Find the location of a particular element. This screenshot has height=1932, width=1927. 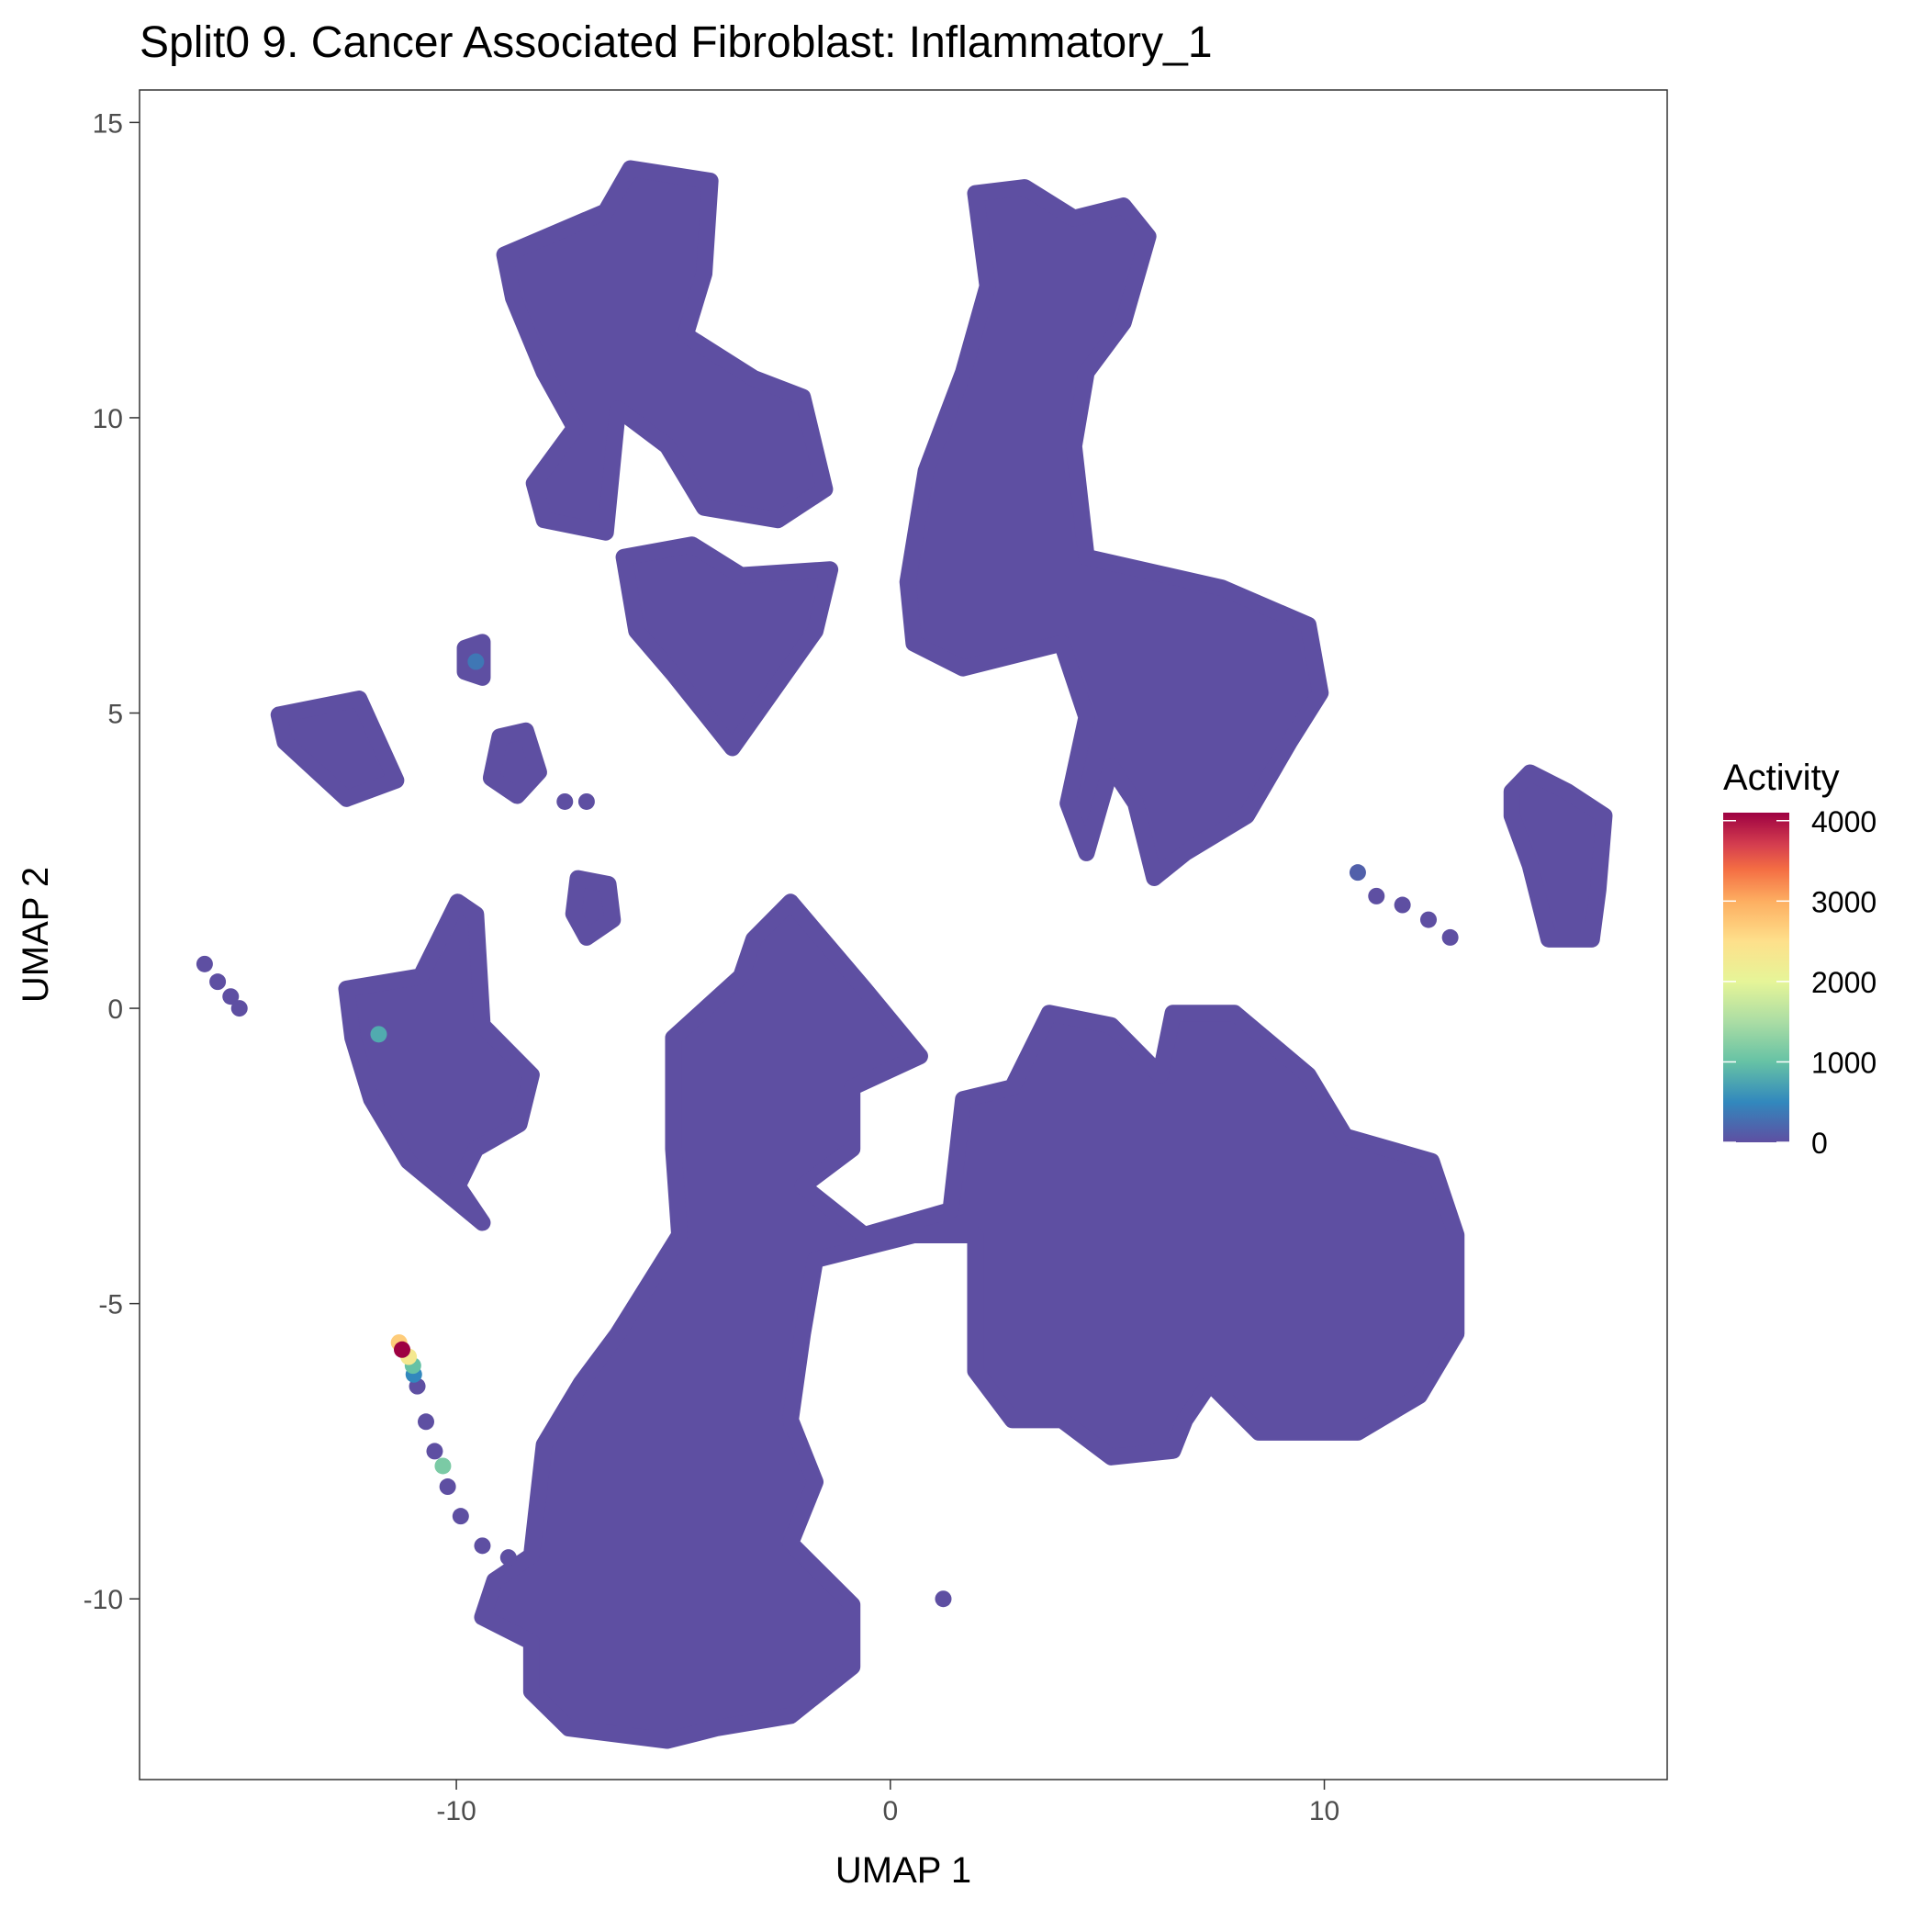

y-tick-label: 15 is located at coordinates (108, 123).